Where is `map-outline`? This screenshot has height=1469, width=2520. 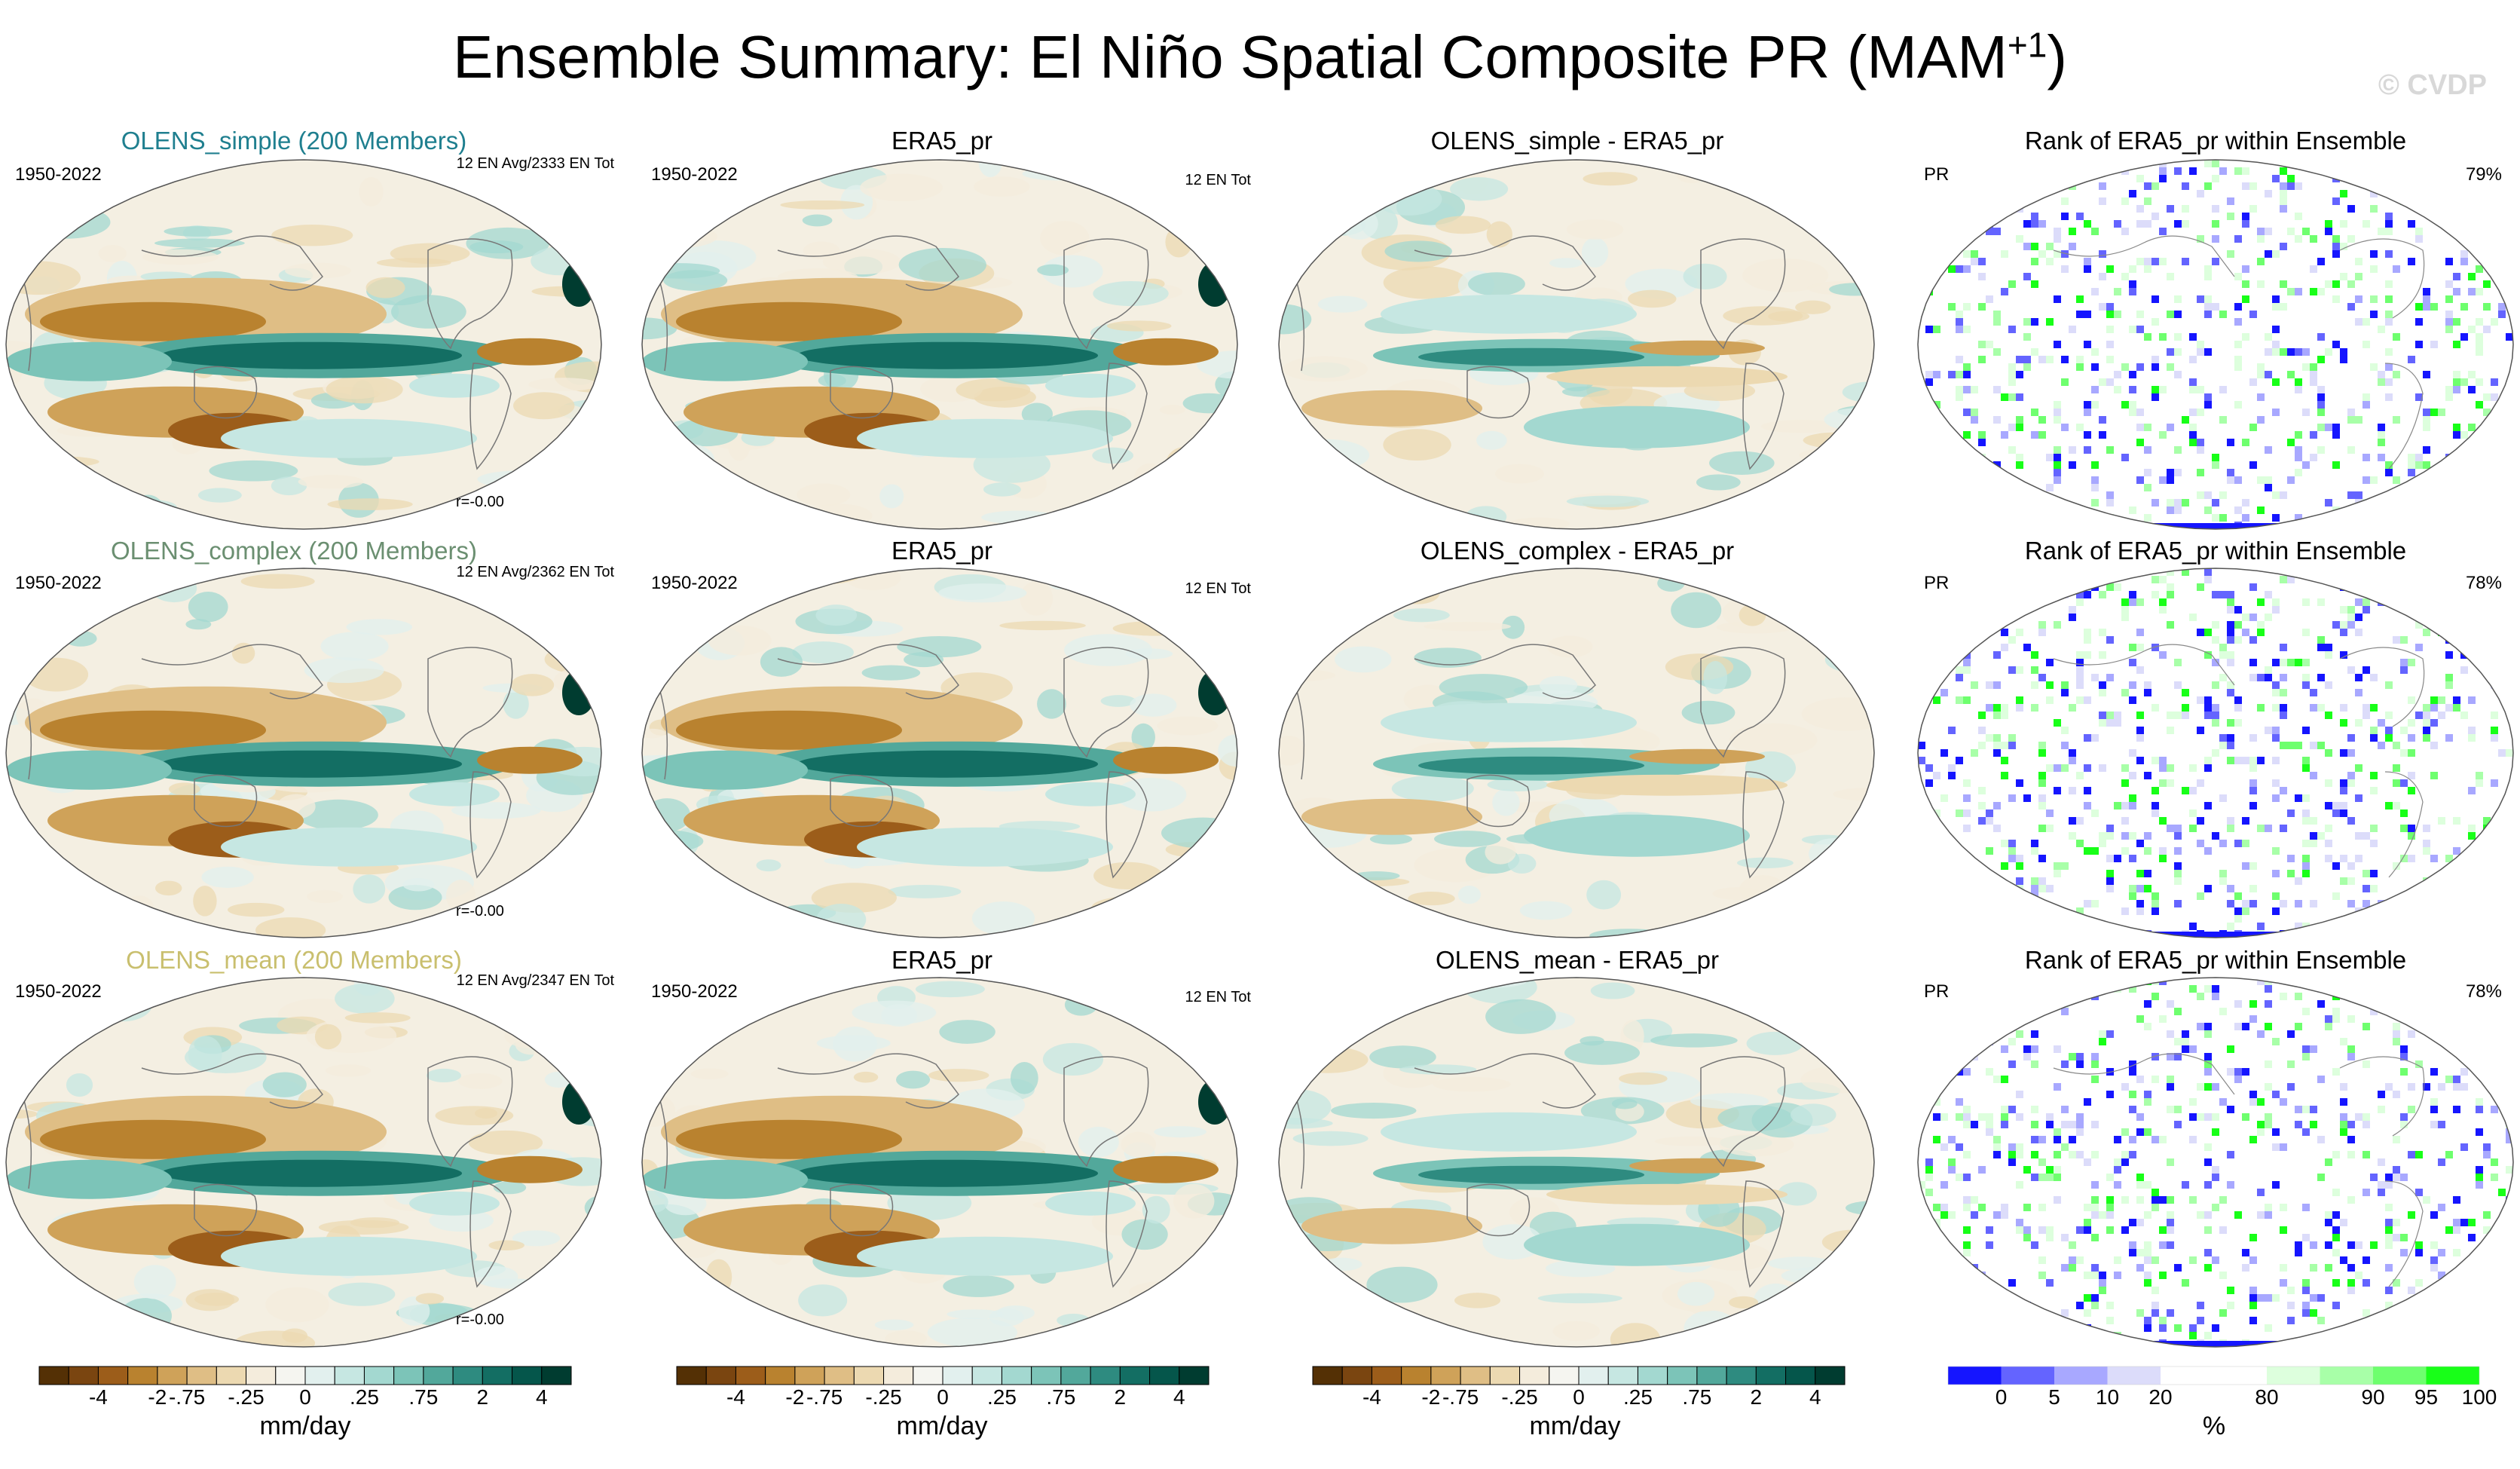
map-outline is located at coordinates (939, 344).